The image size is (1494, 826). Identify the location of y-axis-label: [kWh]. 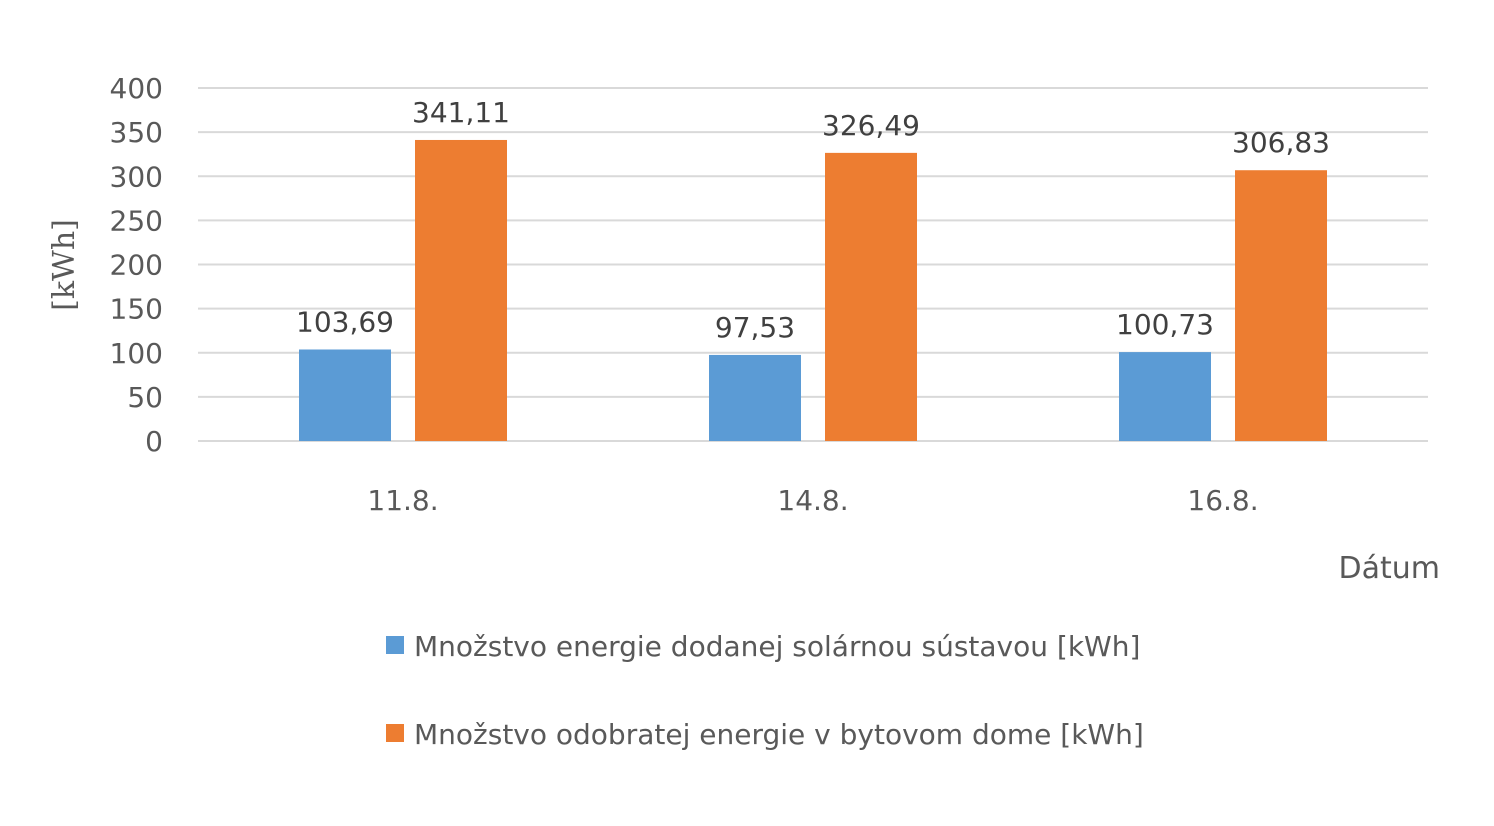
(64, 265).